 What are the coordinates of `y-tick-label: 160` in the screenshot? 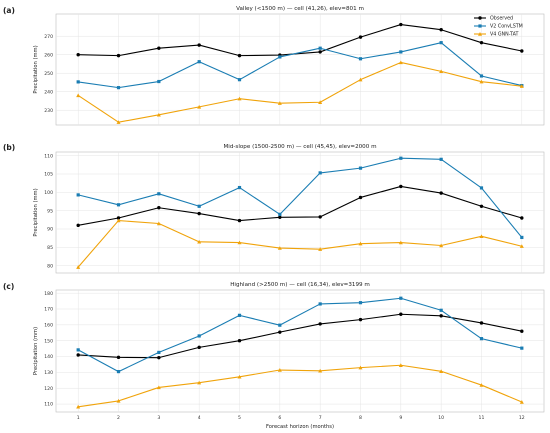 It's located at (48, 325).